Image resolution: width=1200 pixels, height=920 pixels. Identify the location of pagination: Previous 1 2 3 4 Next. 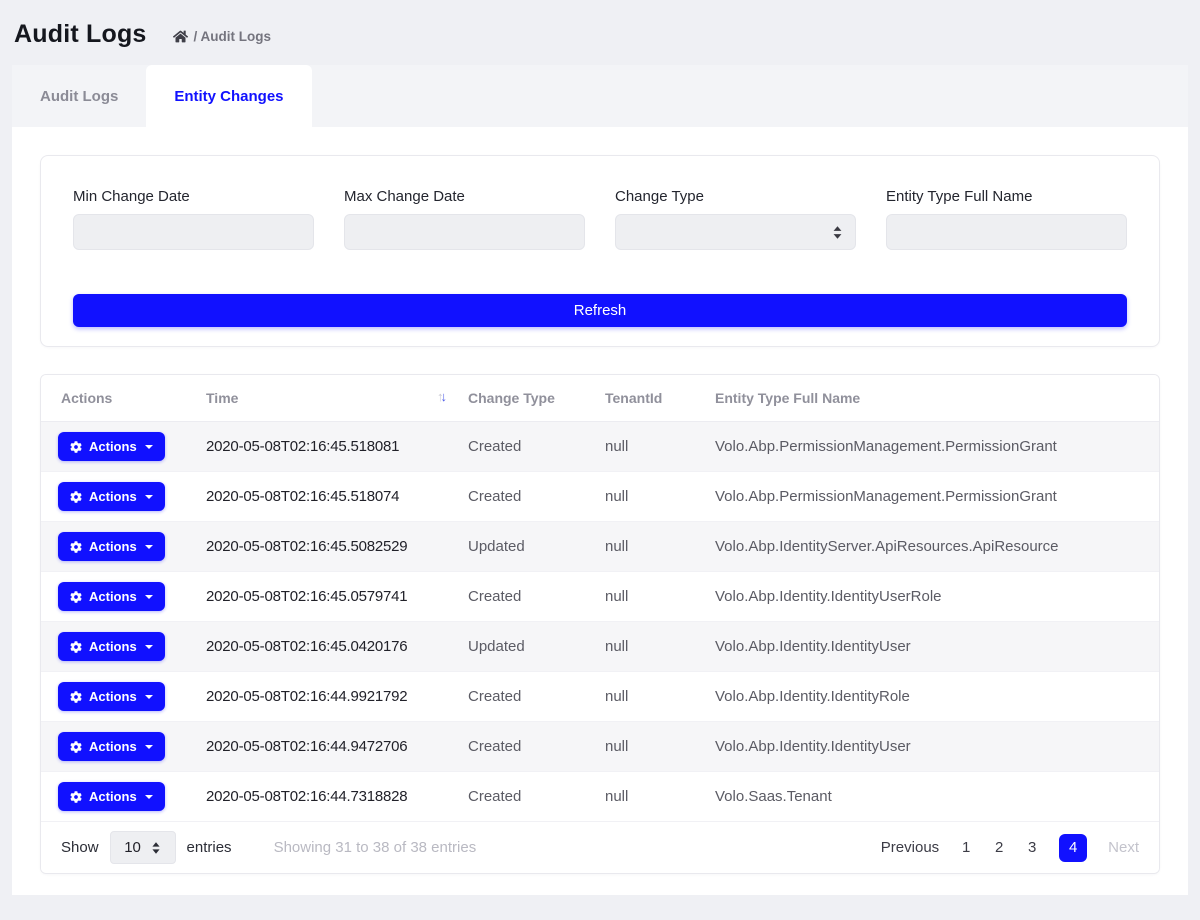
(1009, 847).